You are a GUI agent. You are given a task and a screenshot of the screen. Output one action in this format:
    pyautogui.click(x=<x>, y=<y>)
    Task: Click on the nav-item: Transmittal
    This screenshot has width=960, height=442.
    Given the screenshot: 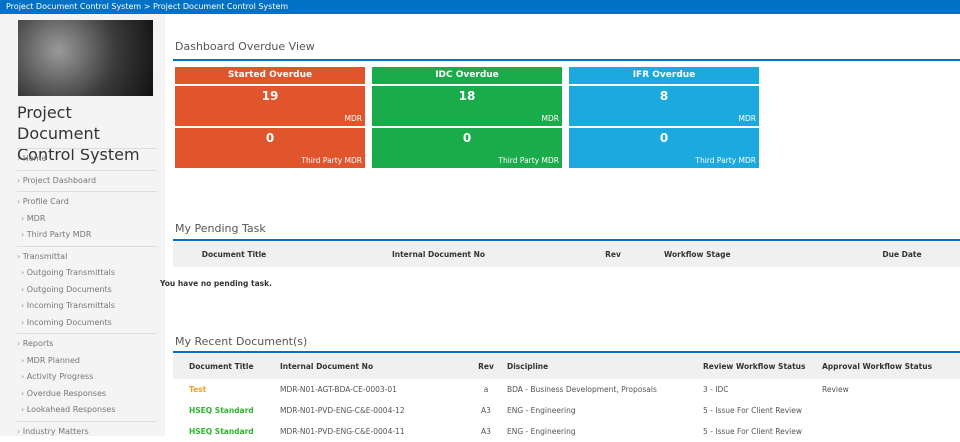 What is the action you would take?
    pyautogui.click(x=87, y=257)
    